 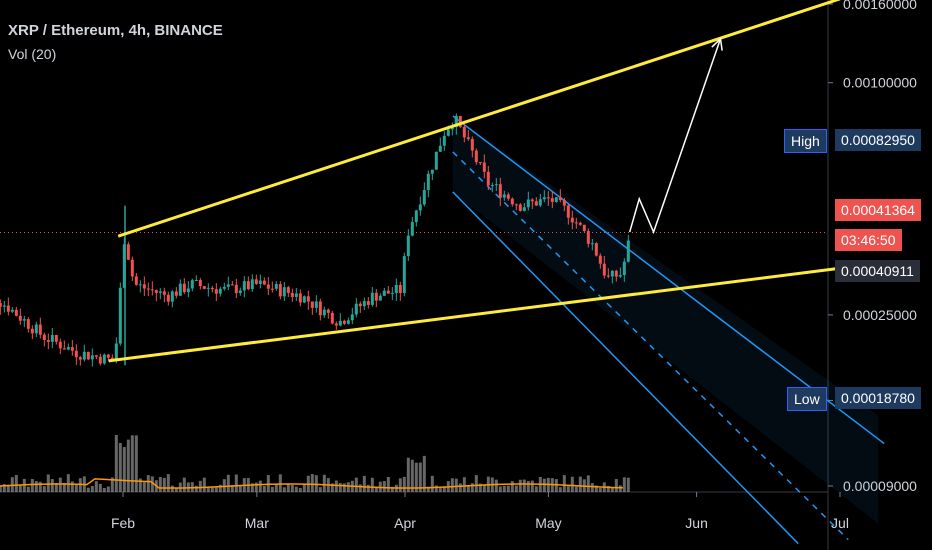 I want to click on x-tick-label: Apr, so click(x=405, y=523).